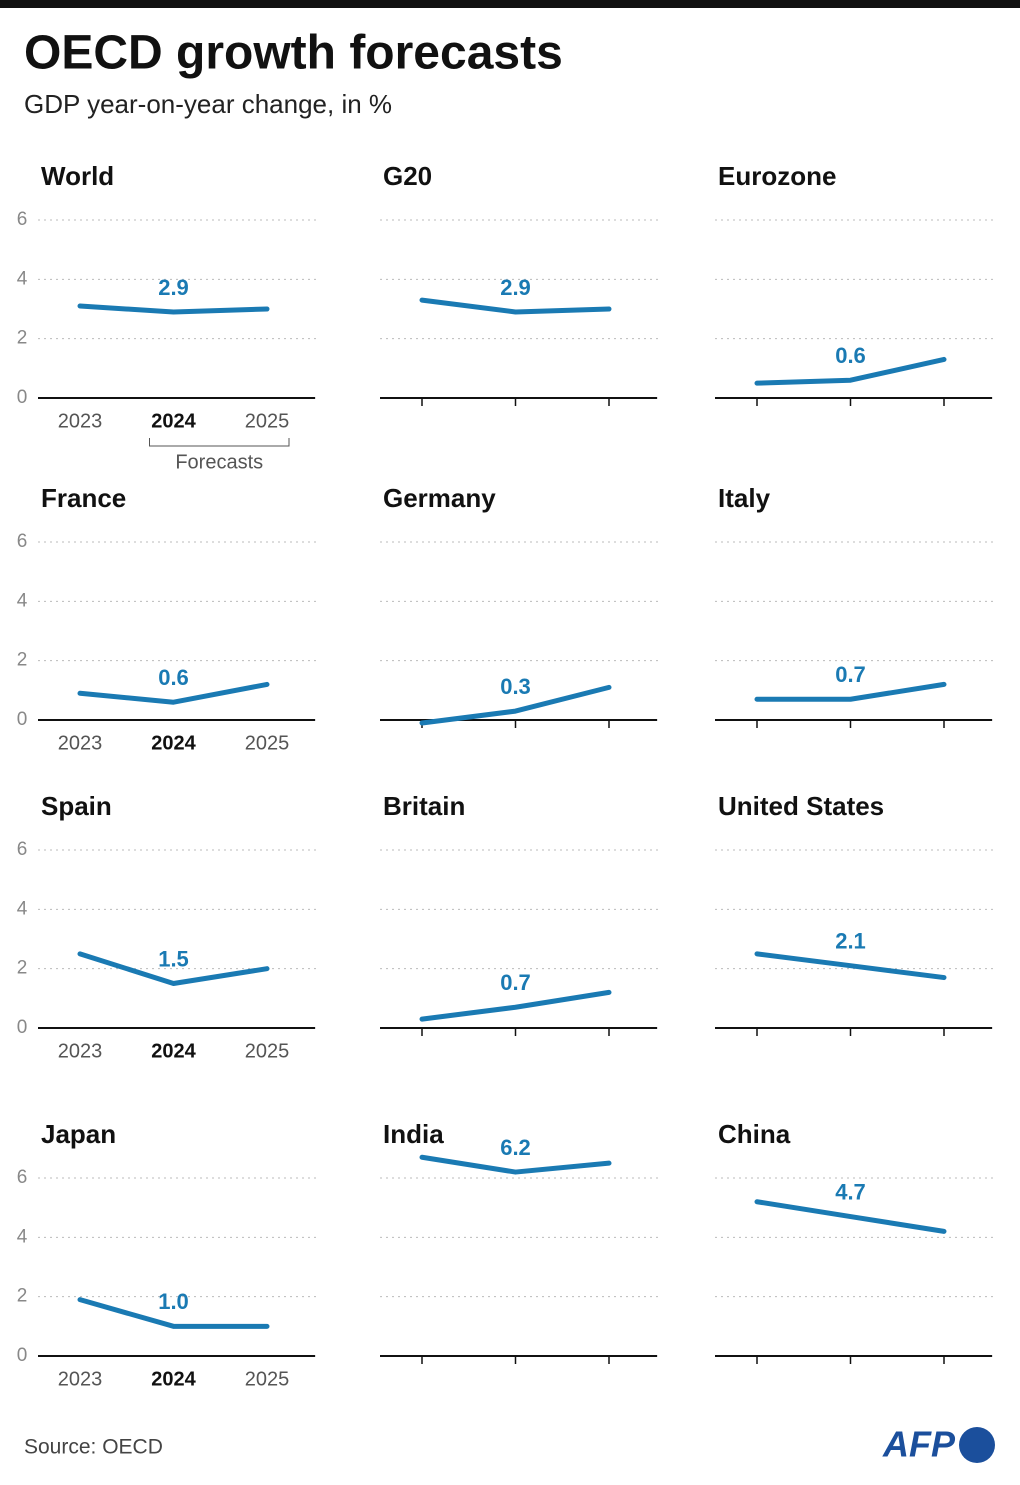  Describe the element at coordinates (293, 53) in the screenshot. I see `page-title: OECD growth forecasts` at that location.